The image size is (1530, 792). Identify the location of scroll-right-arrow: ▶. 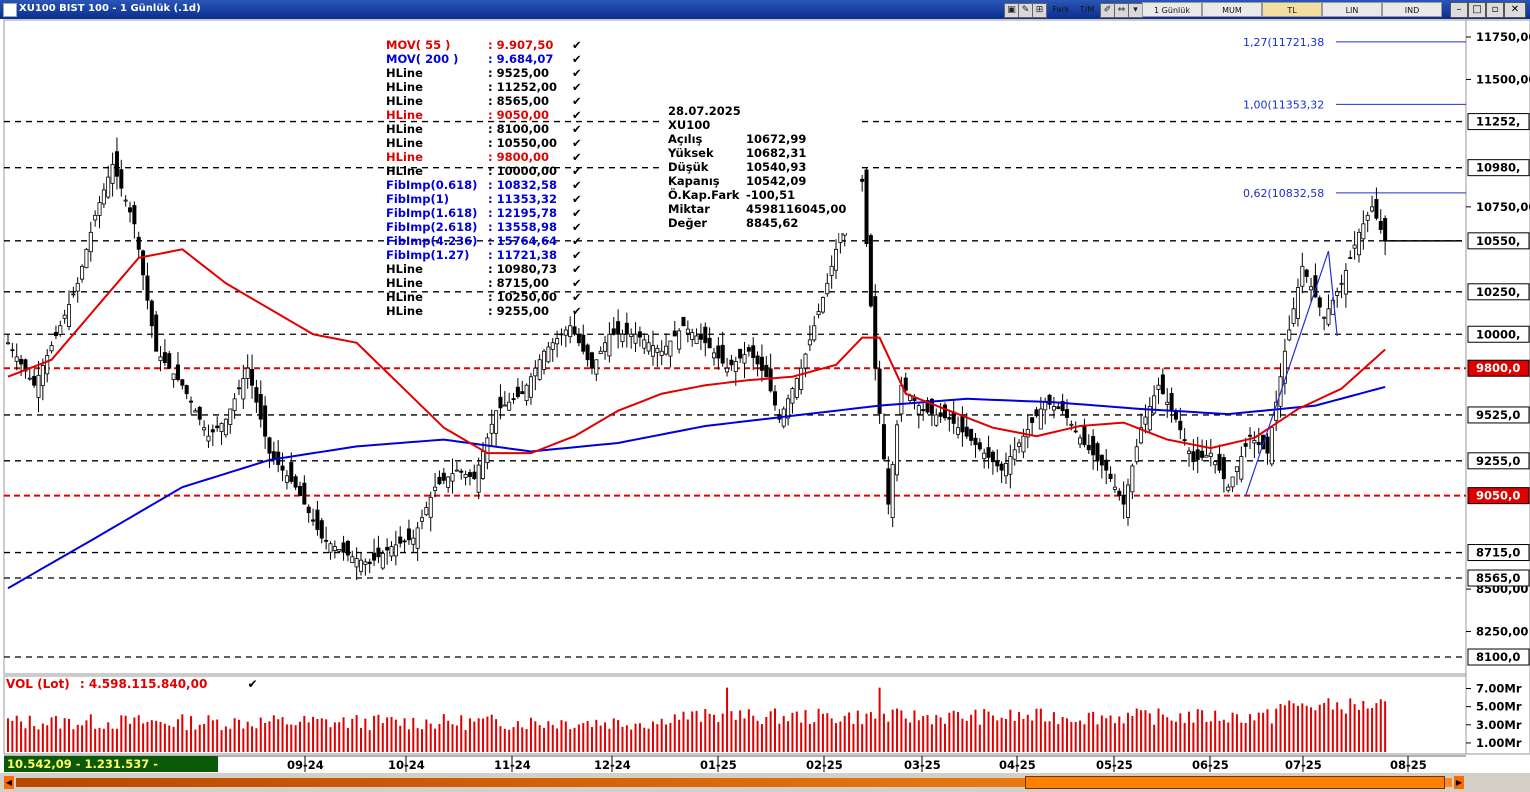
(1459, 782).